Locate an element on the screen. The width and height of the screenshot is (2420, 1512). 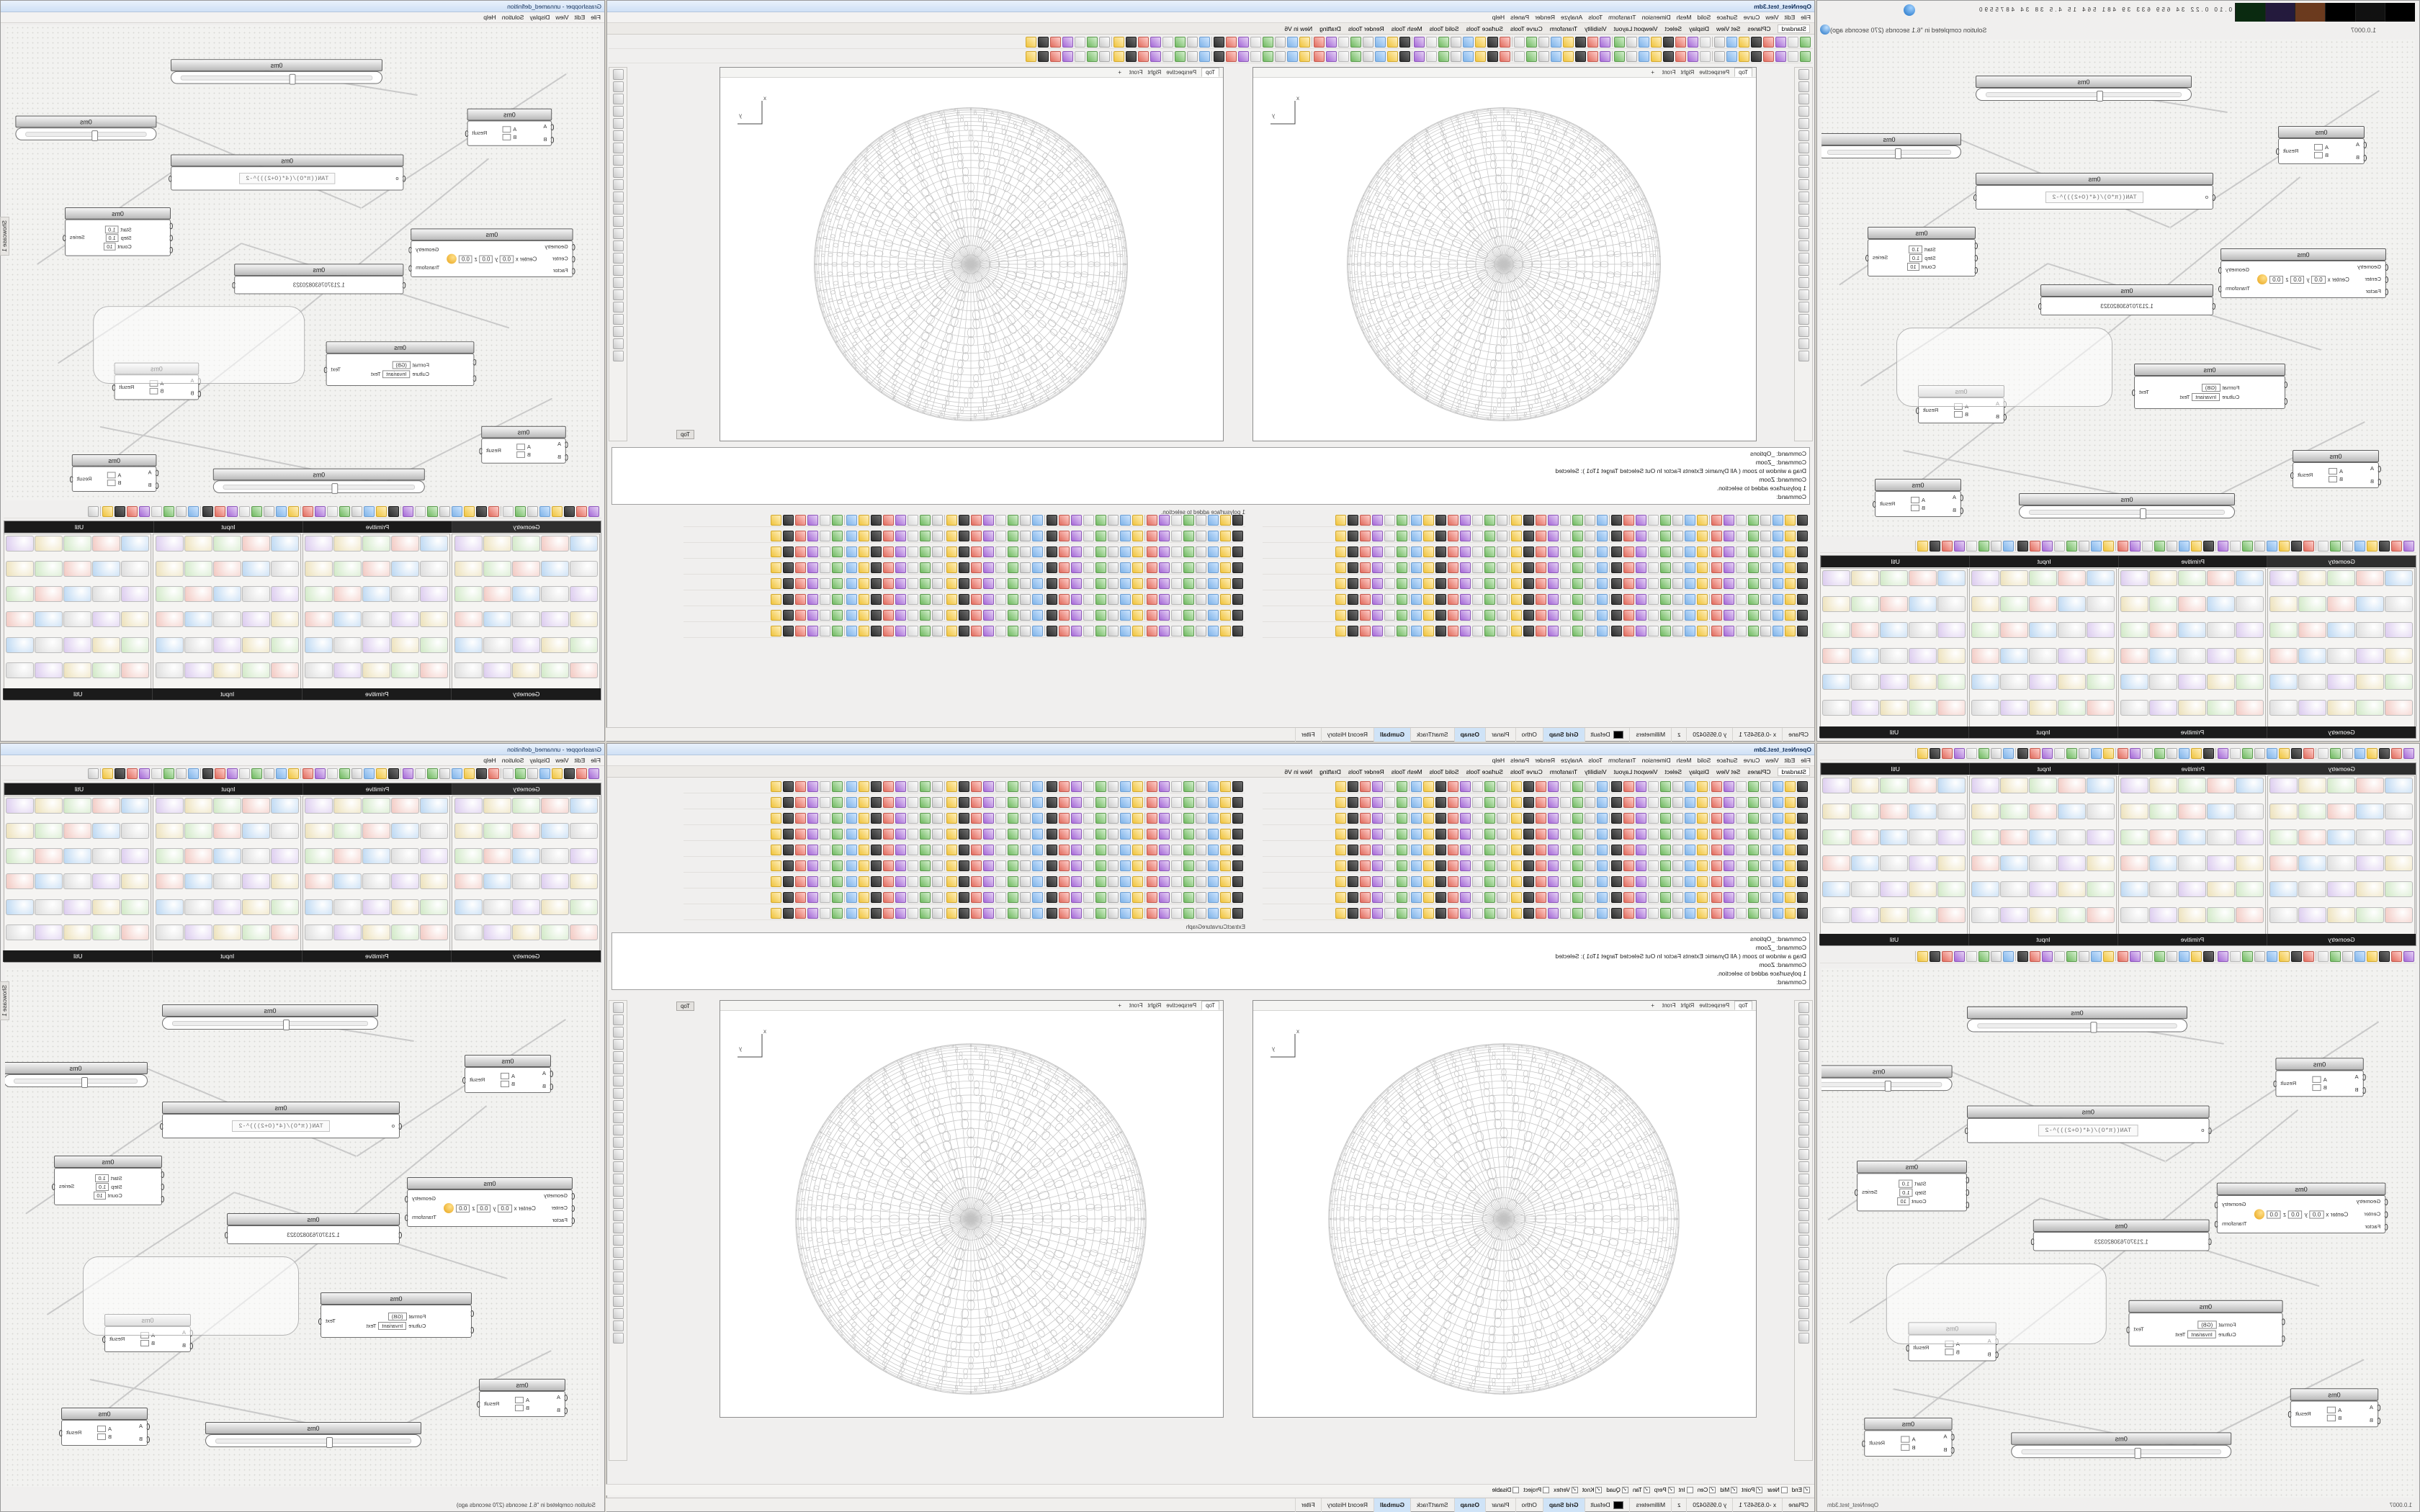
rhino-tab-new-in-v6: New in V6 is located at coordinates (1298, 28).